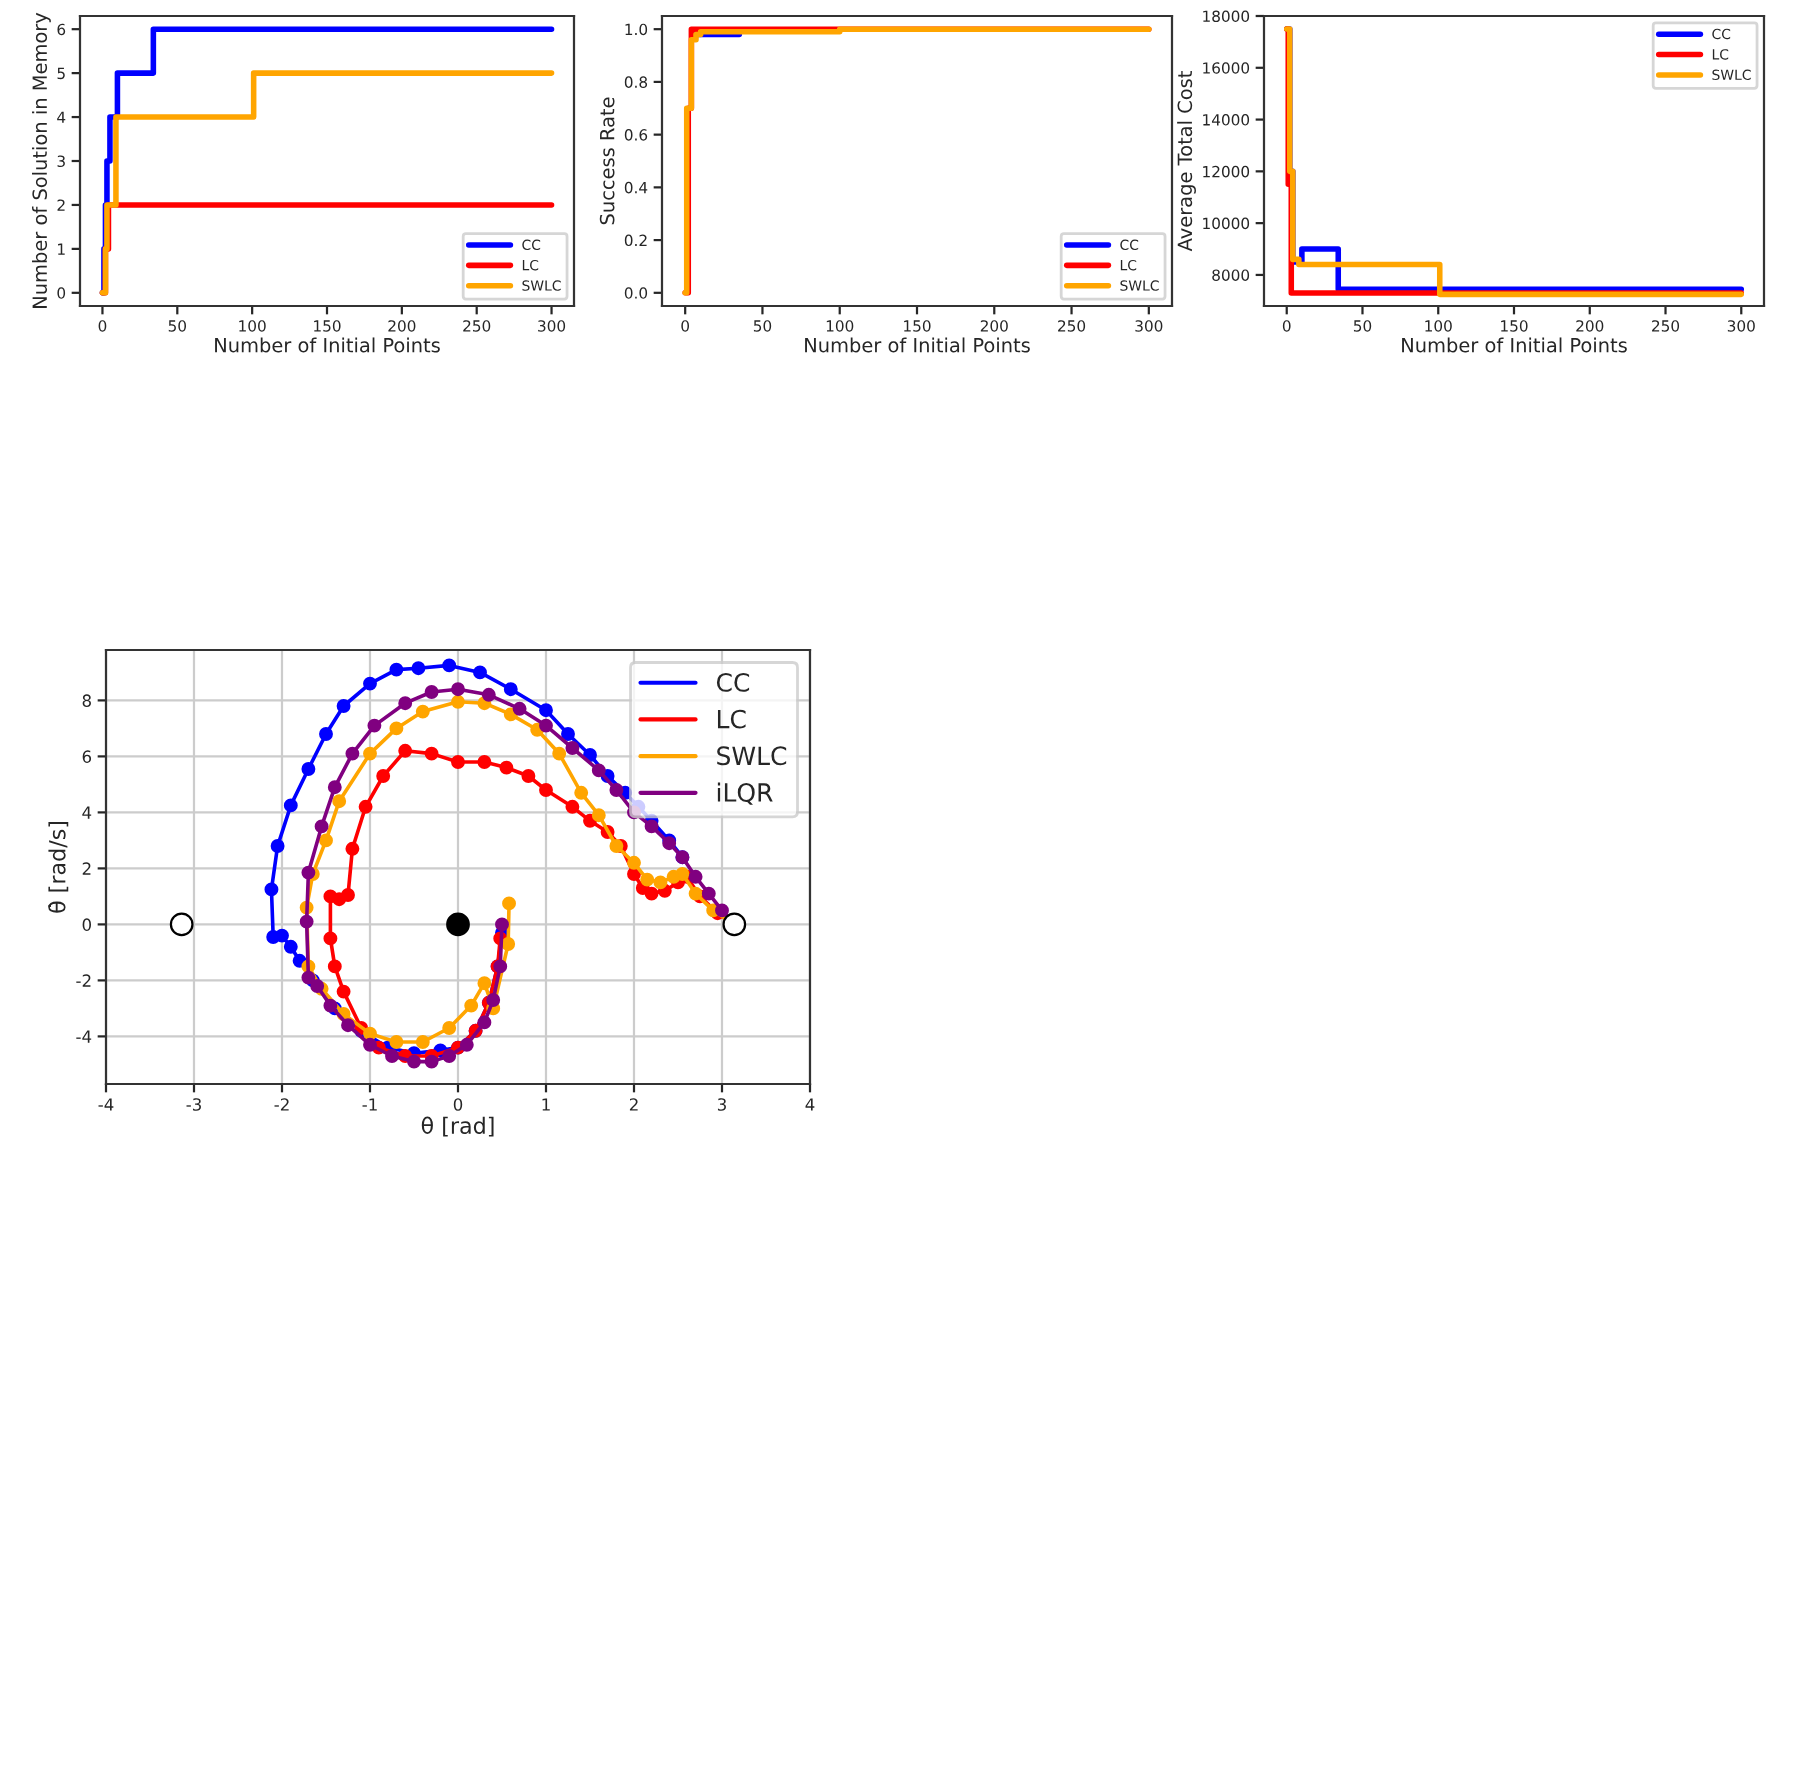 The height and width of the screenshot is (1768, 1802). I want to click on y-tick-label: 4, so click(87, 812).